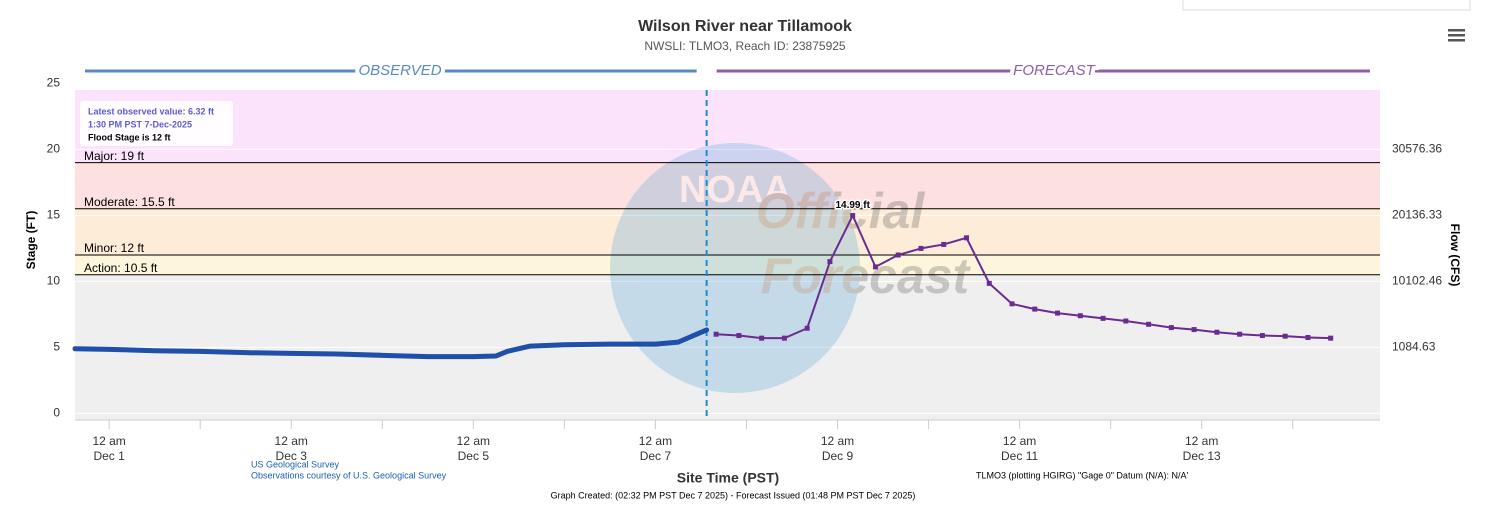  What do you see at coordinates (745, 46) in the screenshot?
I see `chart-subtitle: NWSLI: TLMO3, Reach ID: 23875925` at bounding box center [745, 46].